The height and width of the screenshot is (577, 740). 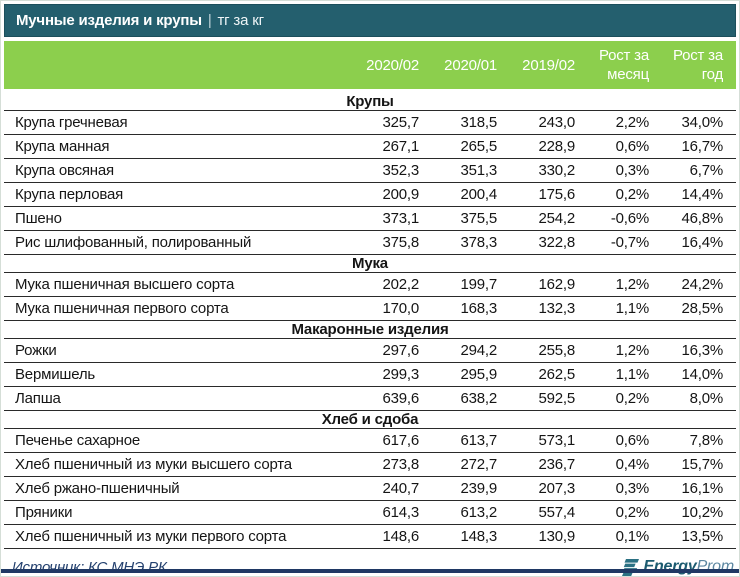 What do you see at coordinates (458, 170) in the screenshot?
I see `value-cell: 351,3` at bounding box center [458, 170].